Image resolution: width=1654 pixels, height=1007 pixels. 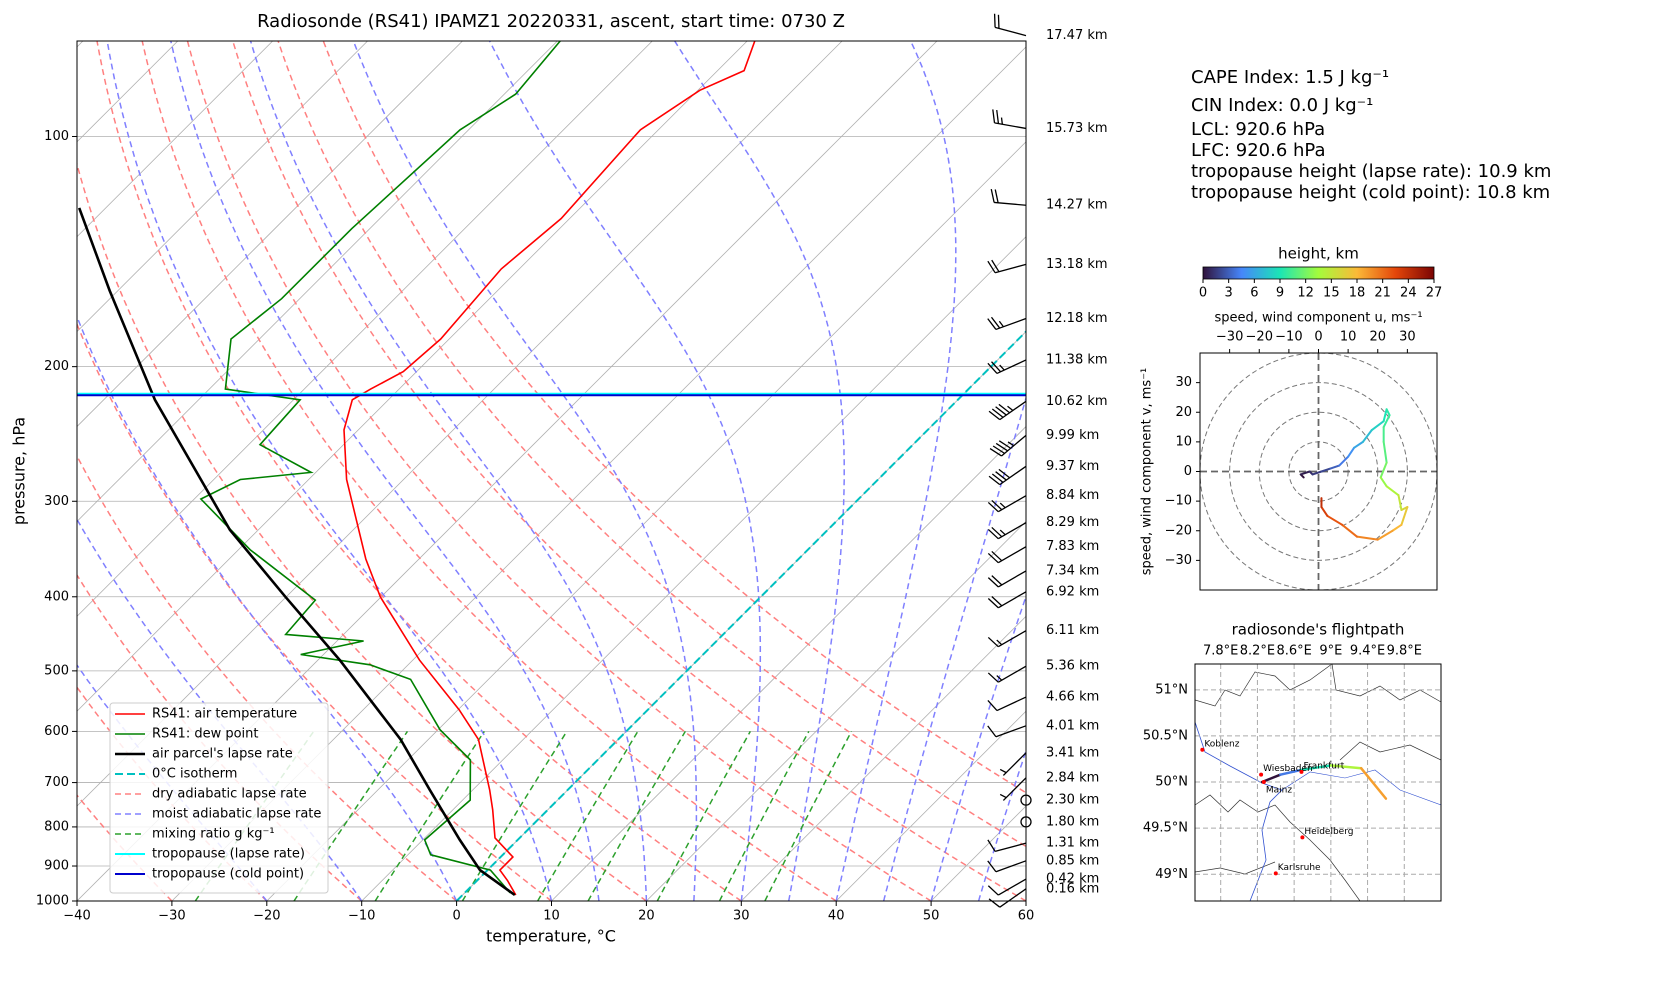 I want to click on stat-text: tropopause height (cold point): 10.8 km, so click(x=1370, y=192).